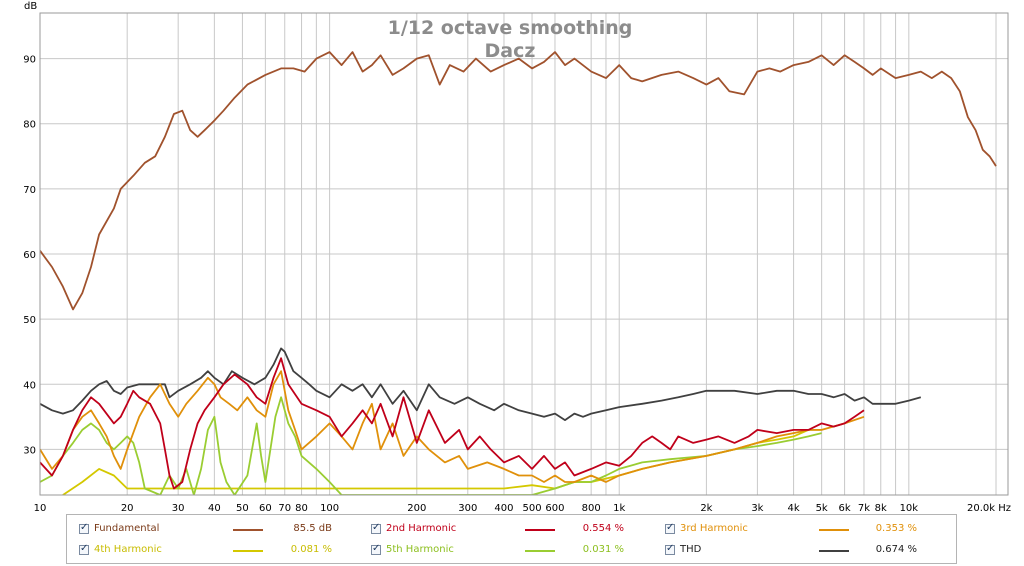 The width and height of the screenshot is (1024, 566). I want to click on y-tick-label: 30, so click(29, 450).